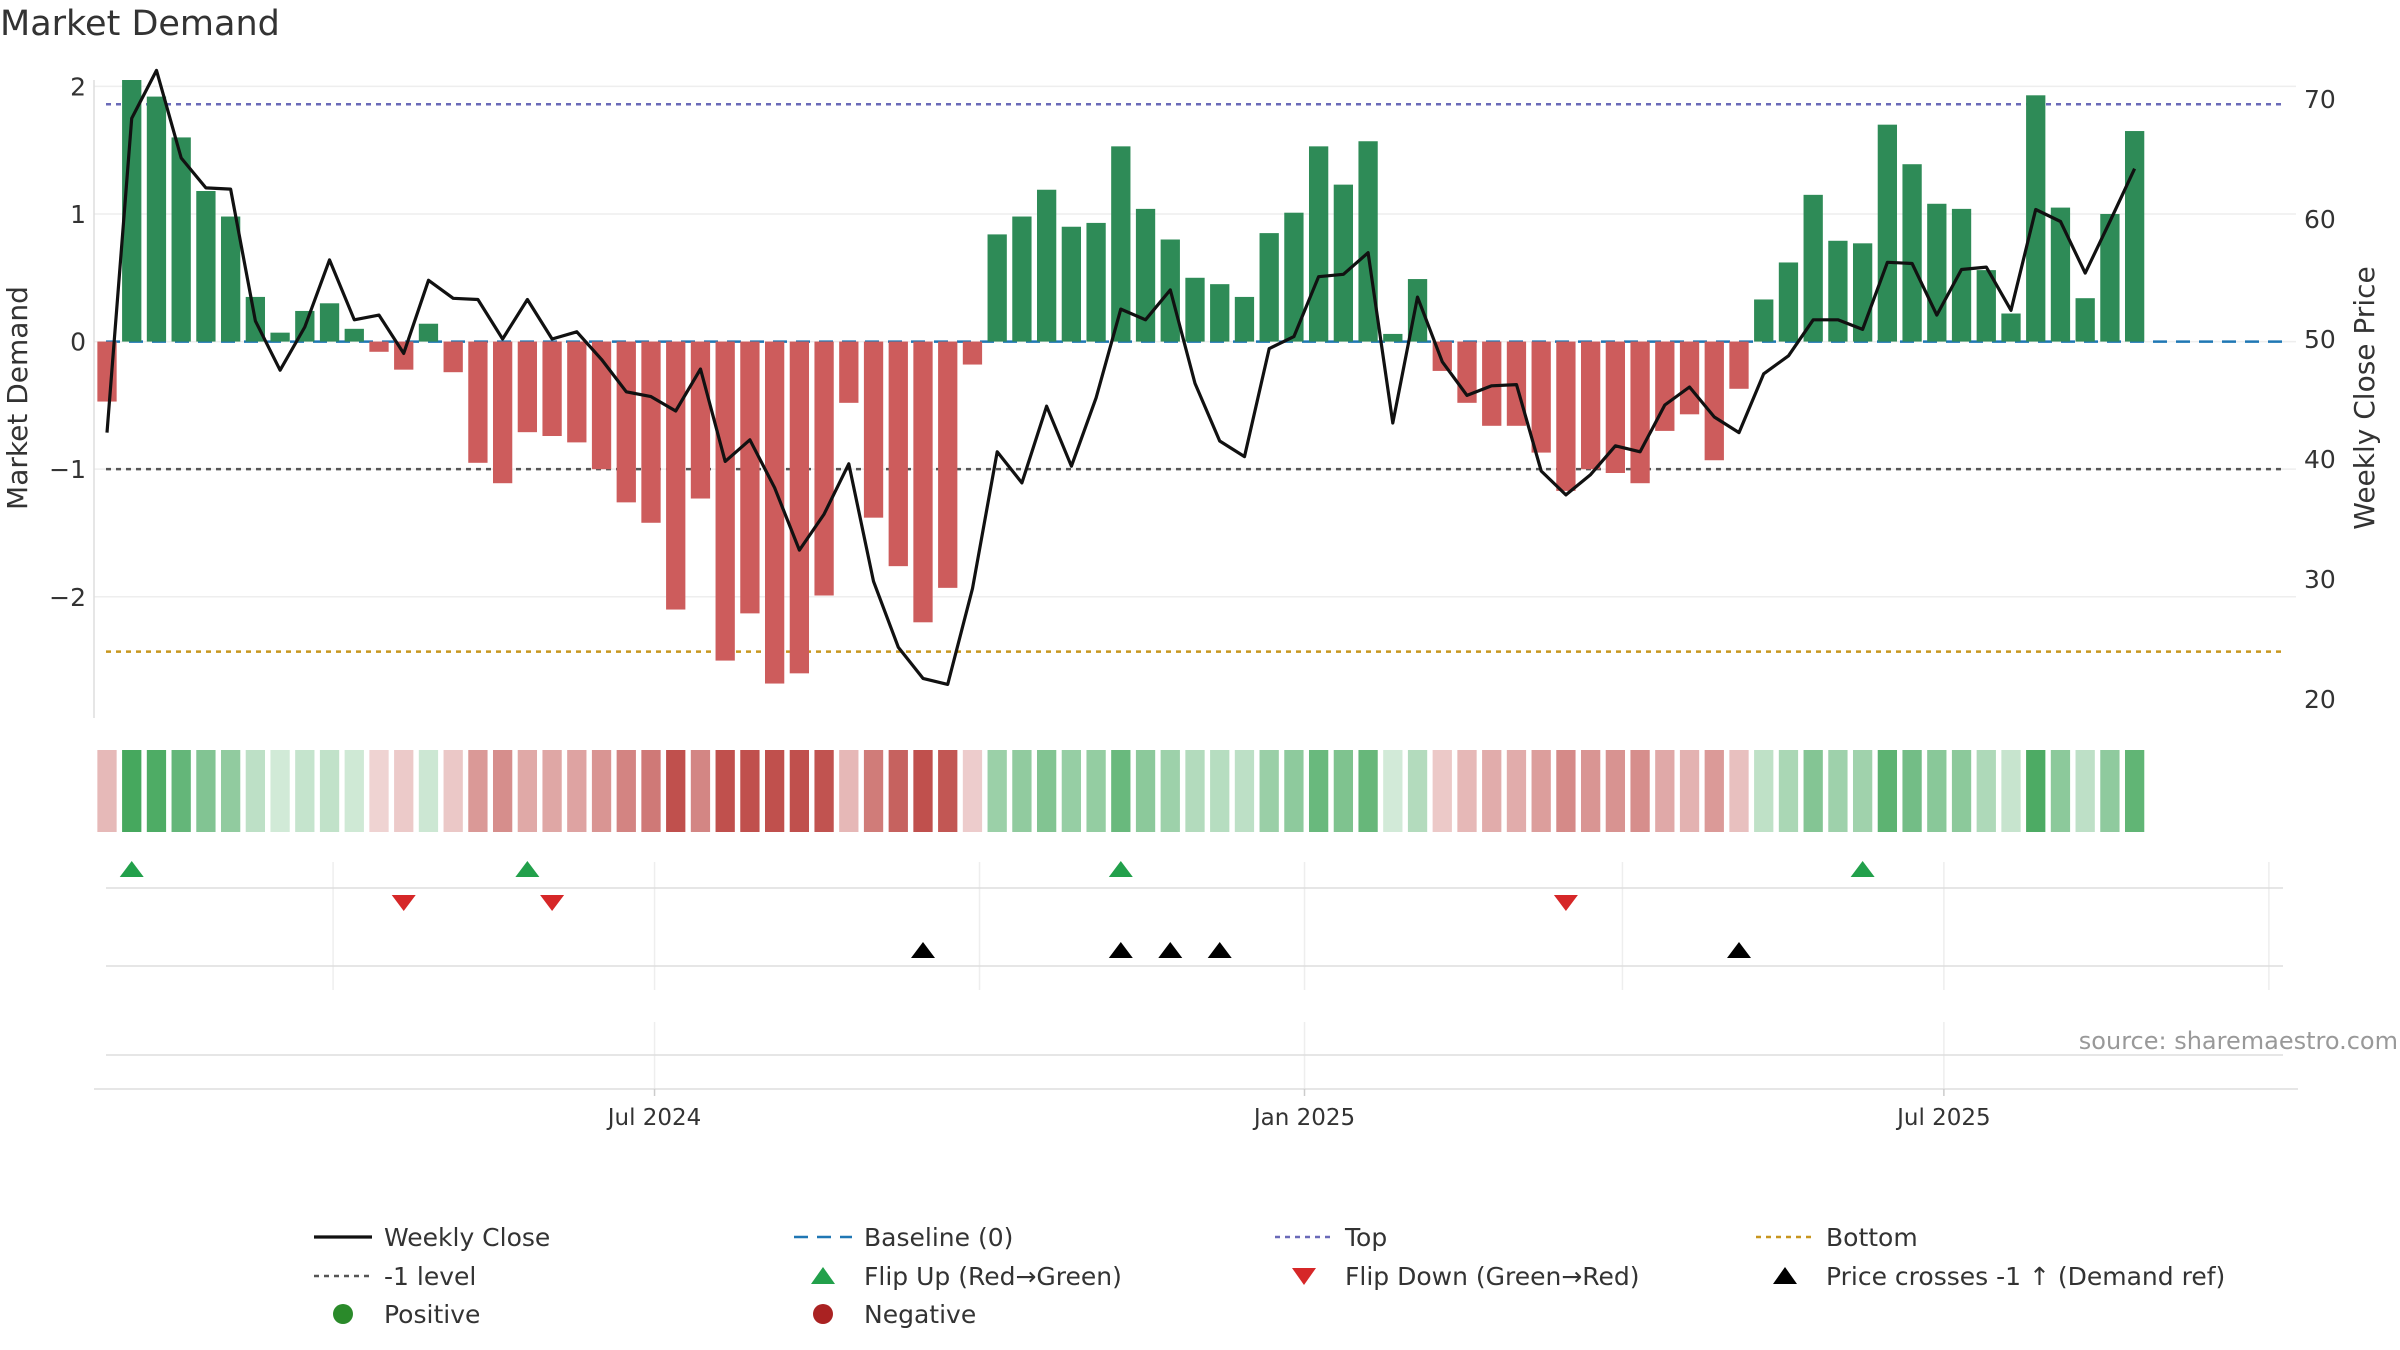  Describe the element at coordinates (2320, 459) in the screenshot. I see `y-tick-right: 40` at that location.